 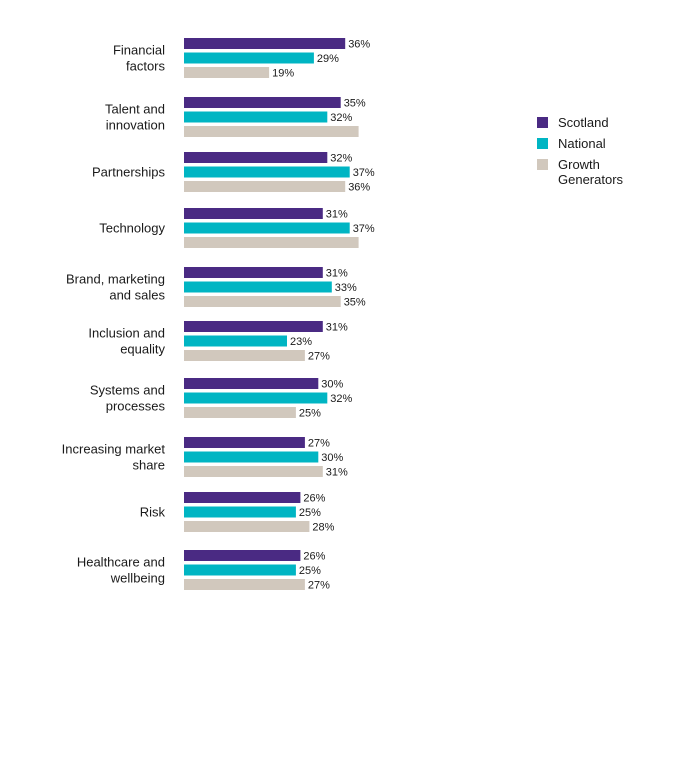 I want to click on legend-label: National, so click(x=582, y=143).